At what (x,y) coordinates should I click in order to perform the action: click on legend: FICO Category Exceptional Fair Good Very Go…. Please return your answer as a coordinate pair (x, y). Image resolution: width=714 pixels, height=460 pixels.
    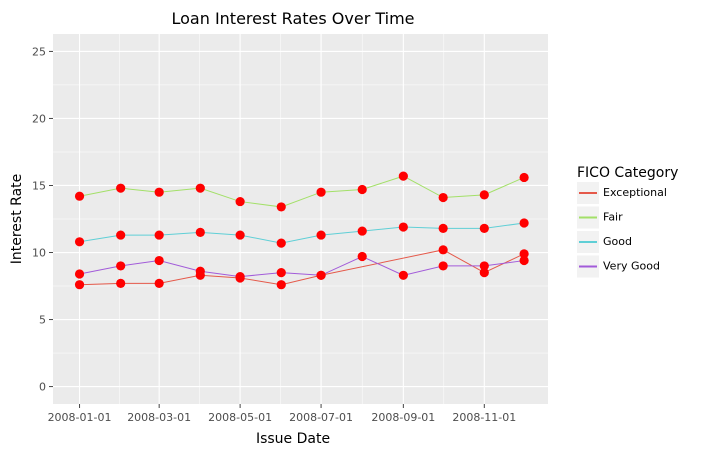
    Looking at the image, I should click on (627, 221).